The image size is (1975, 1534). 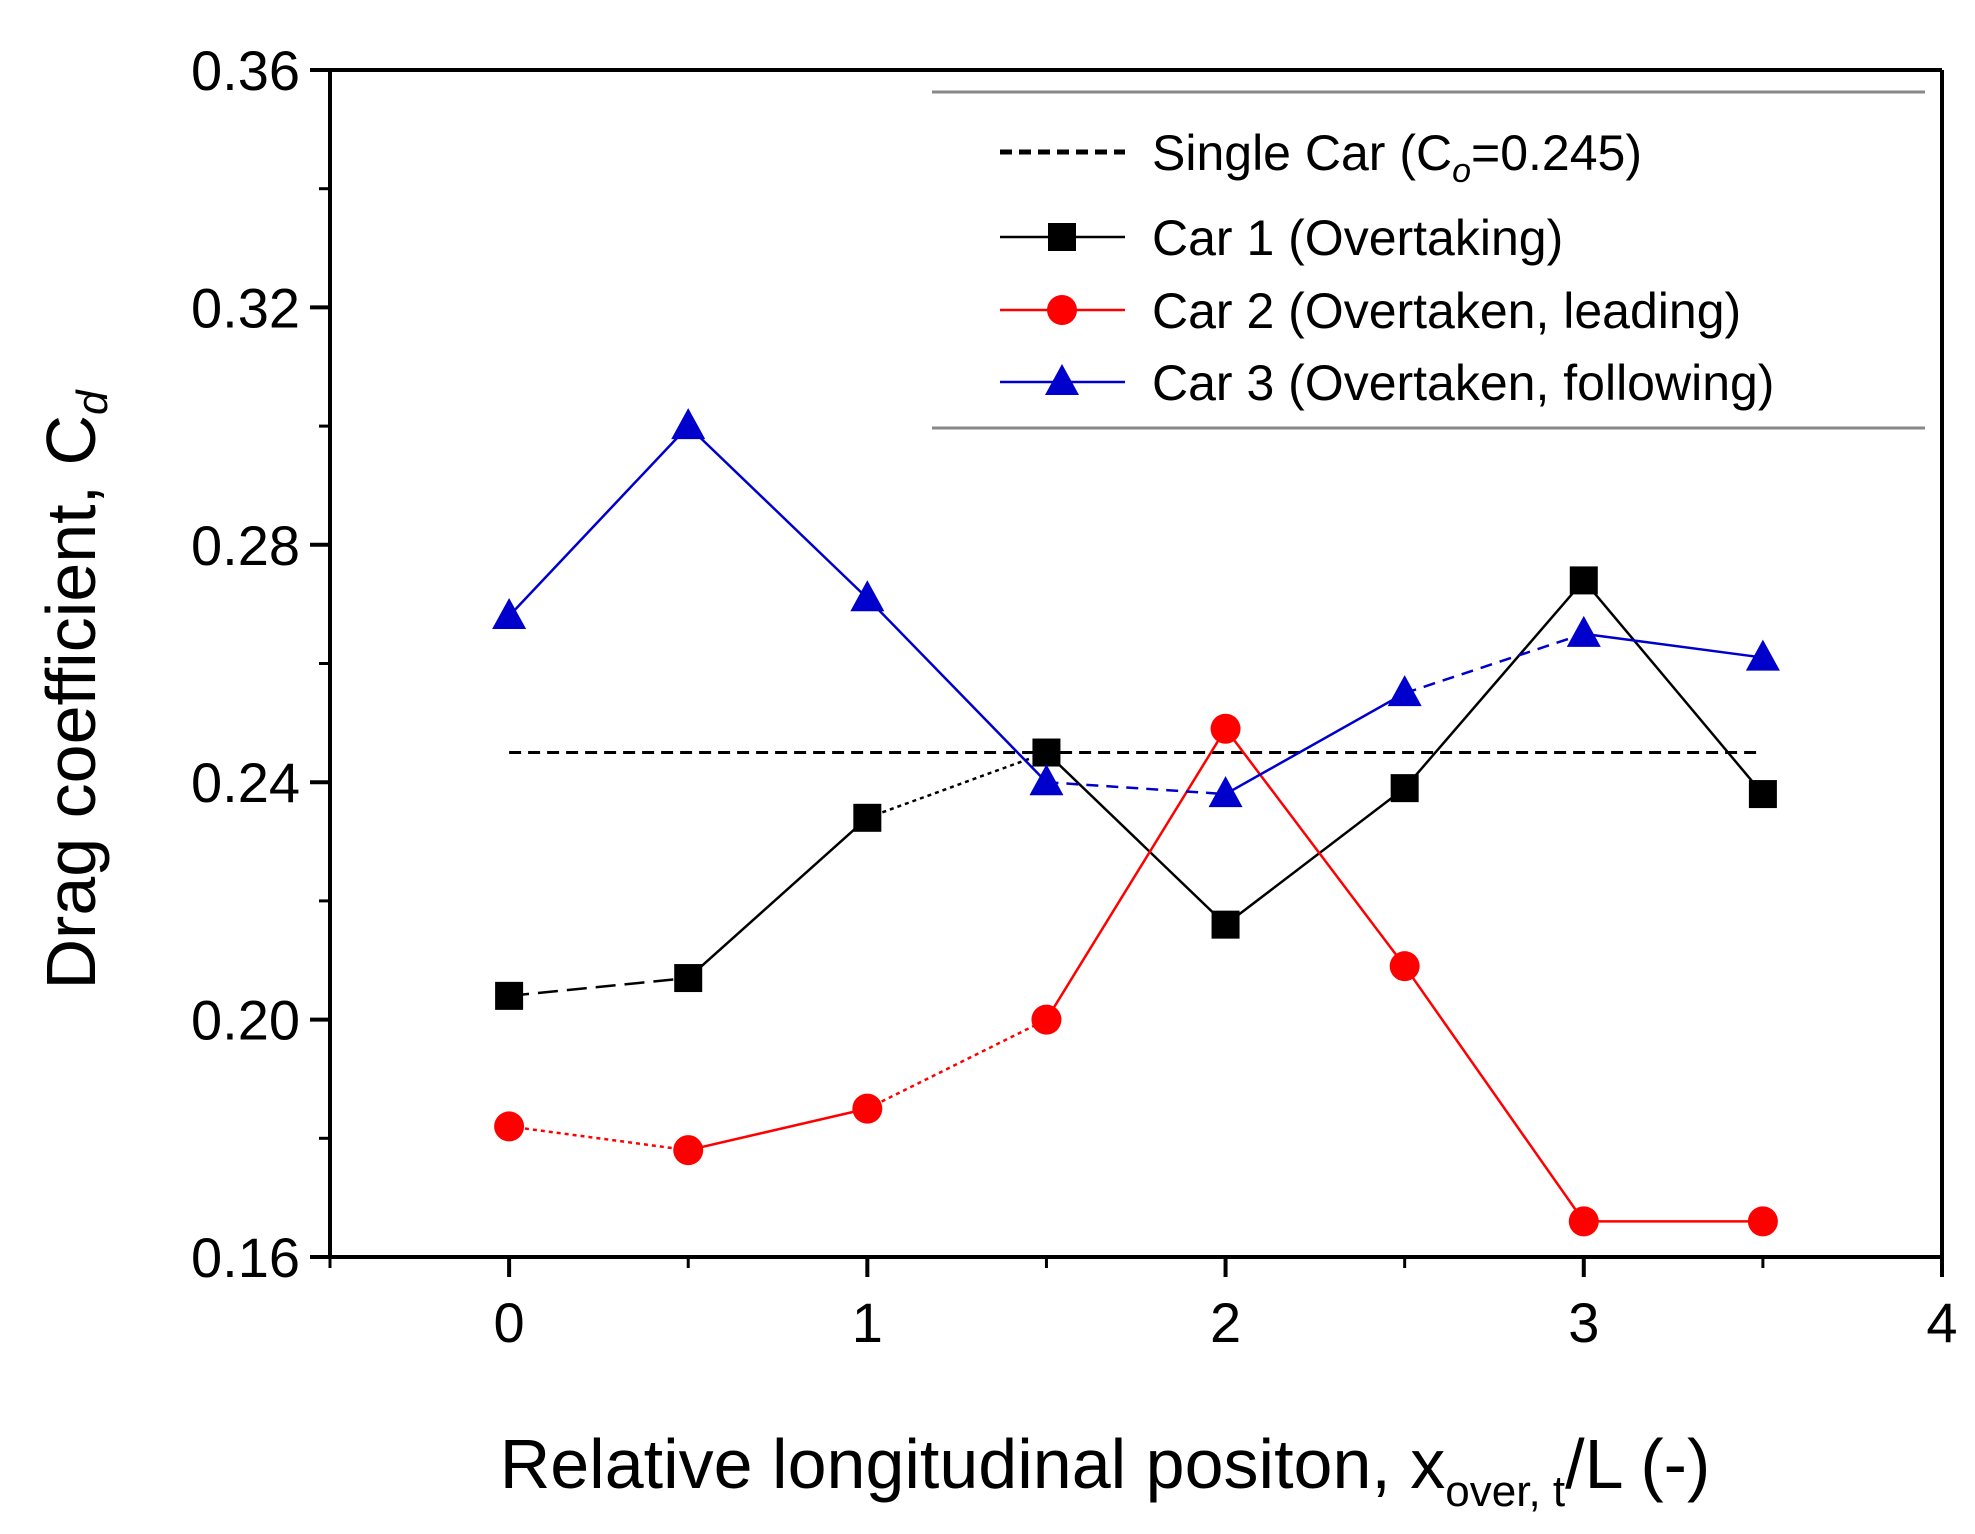 What do you see at coordinates (245, 70) in the screenshot?
I see `y-tick-label: 0.36` at bounding box center [245, 70].